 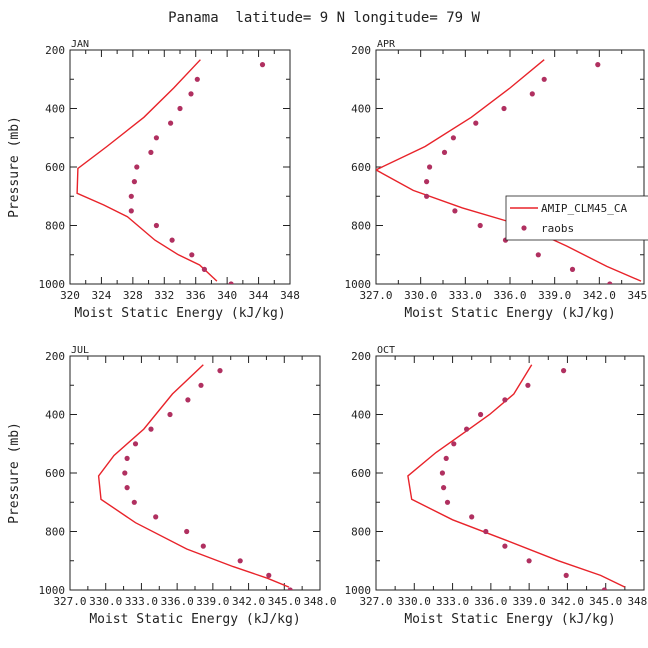 I want to click on plot-frame, so click(x=195, y=473).